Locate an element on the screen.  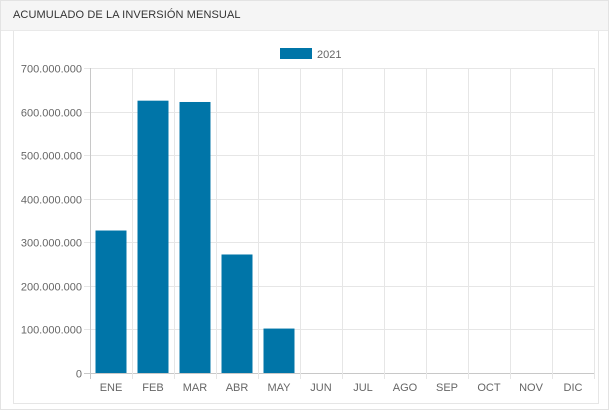
y-tick-label: 0 is located at coordinates (79, 375).